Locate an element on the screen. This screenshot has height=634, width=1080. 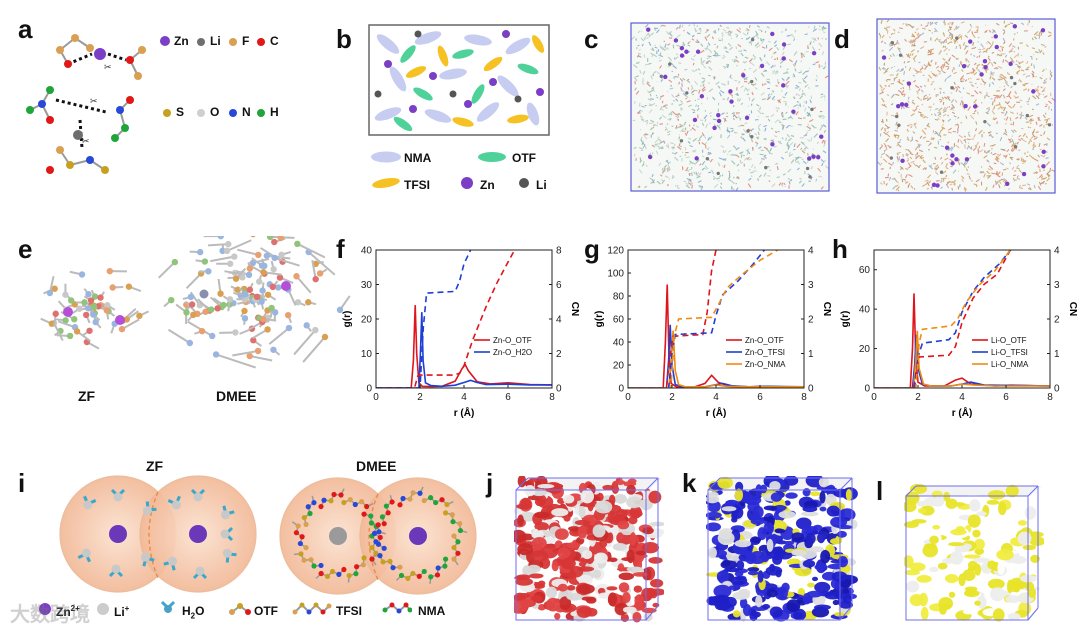
panel-d-simulation-box is located at coordinates (966, 106).